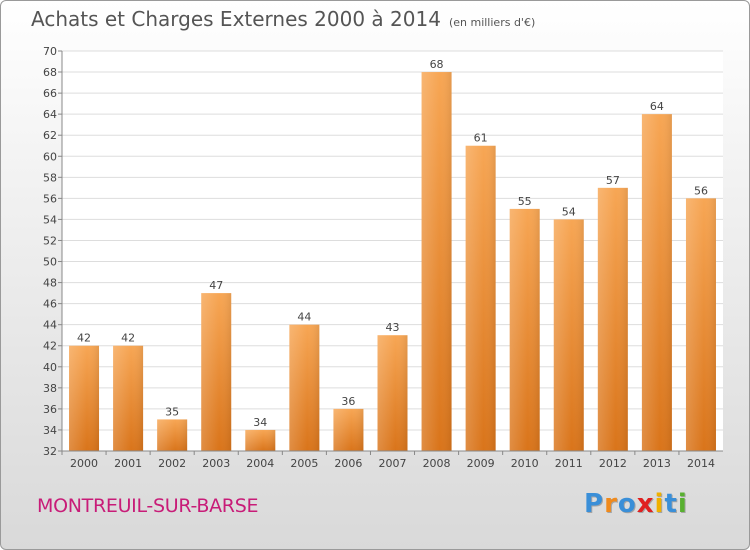  I want to click on y-tick-label: 40, so click(50, 367).